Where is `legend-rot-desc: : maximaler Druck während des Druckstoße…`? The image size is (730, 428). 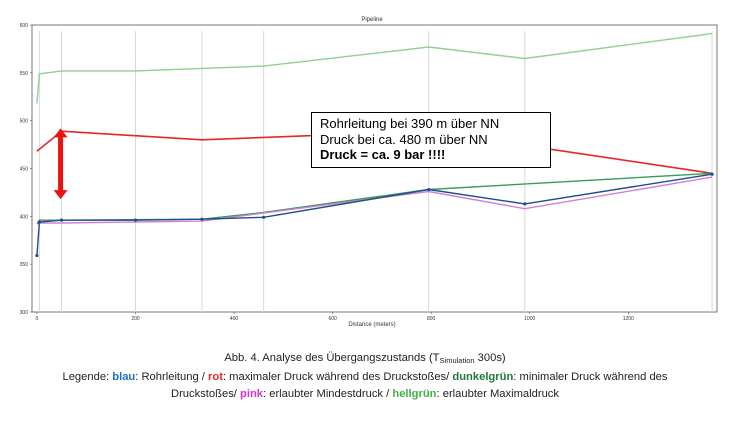 legend-rot-desc: : maximaler Druck während des Druckstoße… is located at coordinates (337, 377).